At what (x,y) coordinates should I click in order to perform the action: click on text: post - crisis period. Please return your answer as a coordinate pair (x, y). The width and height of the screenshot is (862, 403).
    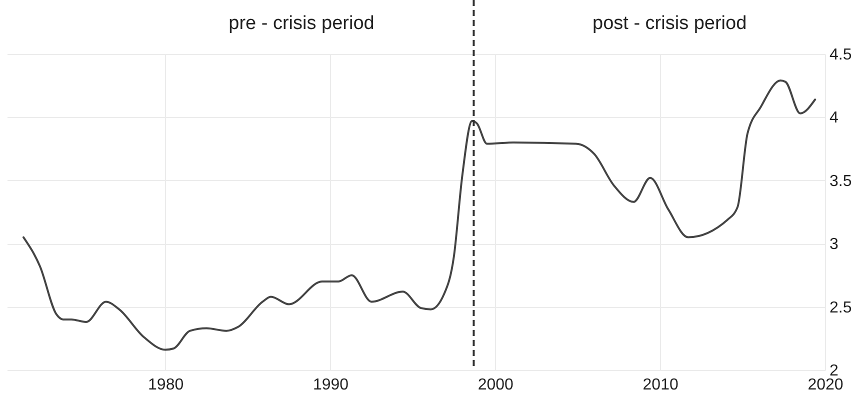
    Looking at the image, I should click on (669, 23).